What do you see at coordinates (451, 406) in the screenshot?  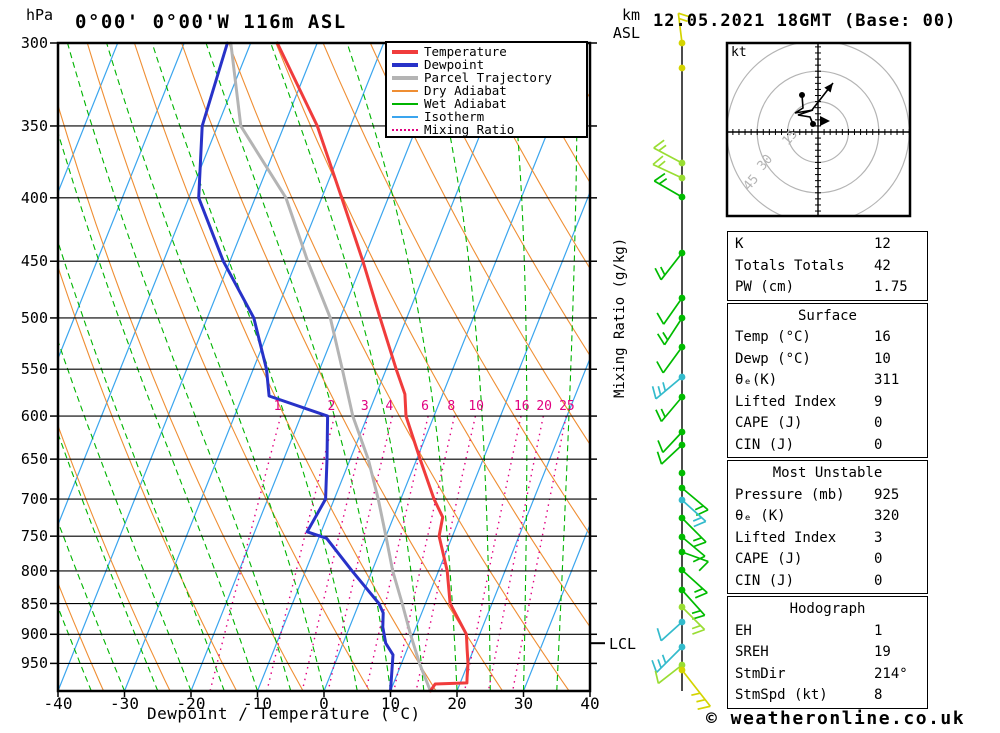 I see `mixing-ratio-value: 8` at bounding box center [451, 406].